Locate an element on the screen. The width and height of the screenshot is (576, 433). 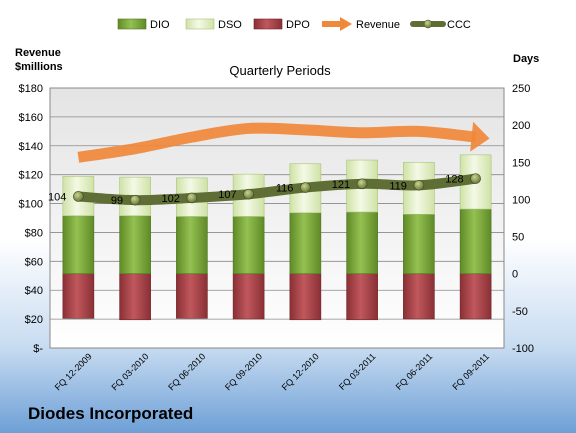
right-tick-label: 100 is located at coordinates (521, 200).